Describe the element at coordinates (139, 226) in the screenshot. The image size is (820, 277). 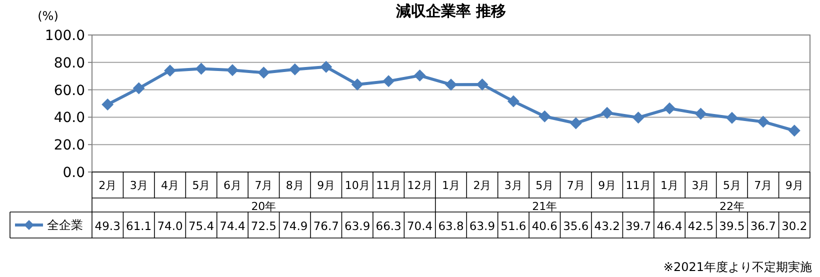
I see `data-label: 61.1` at that location.